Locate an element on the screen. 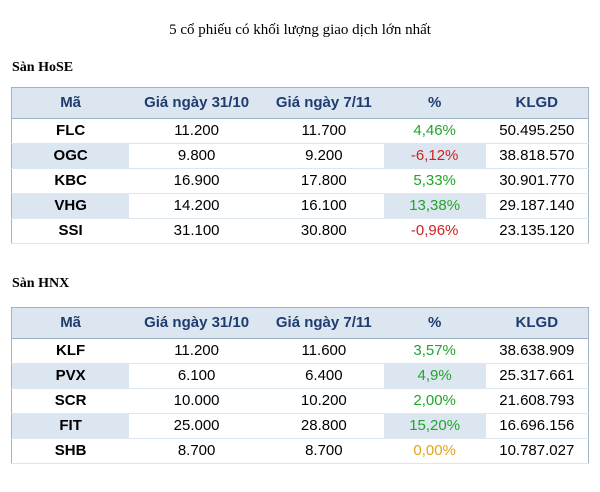 This screenshot has width=600, height=492. price-711-cell: 17.800 is located at coordinates (323, 181).